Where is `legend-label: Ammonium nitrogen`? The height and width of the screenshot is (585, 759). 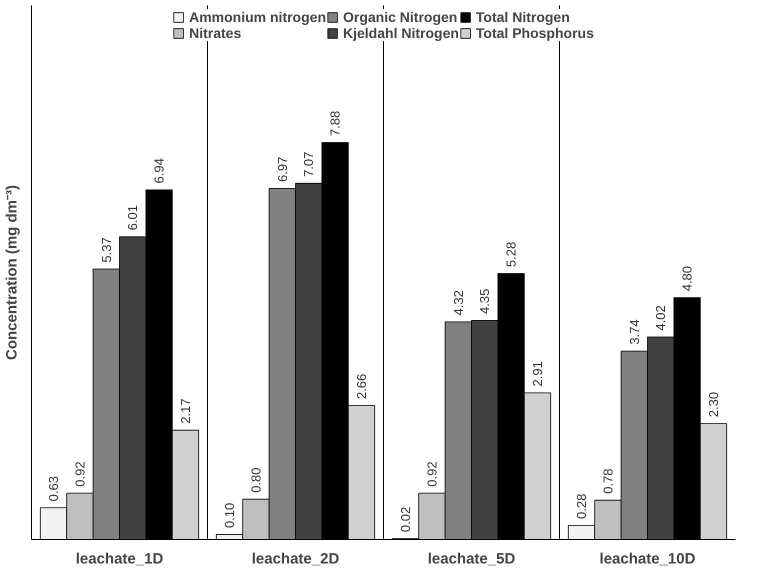
legend-label: Ammonium nitrogen is located at coordinates (257, 17).